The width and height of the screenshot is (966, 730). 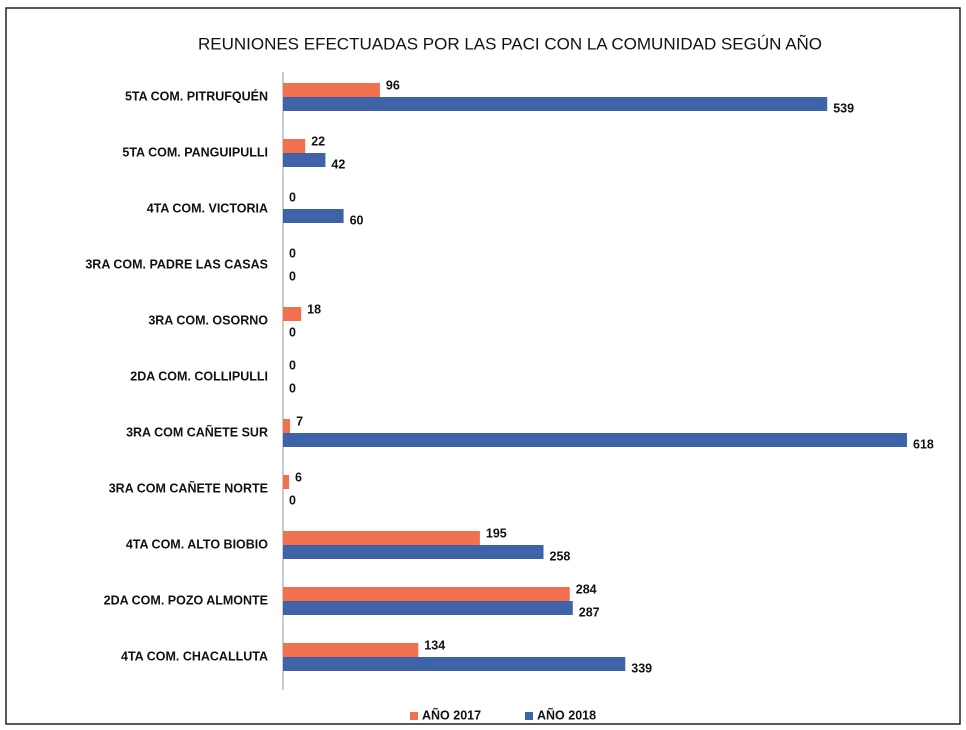 What do you see at coordinates (196, 95) in the screenshot?
I see `category-label: 5TA COM. PITRUFQUÉN` at bounding box center [196, 95].